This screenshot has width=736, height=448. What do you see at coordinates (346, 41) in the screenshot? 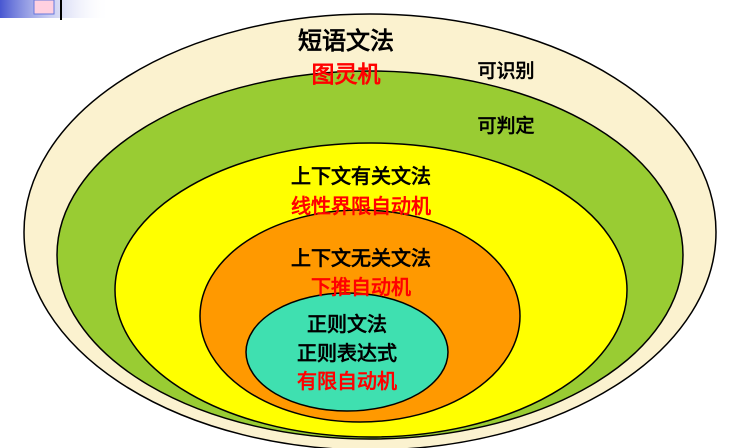
I see `phrase-grammar-title: 短语文法` at bounding box center [346, 41].